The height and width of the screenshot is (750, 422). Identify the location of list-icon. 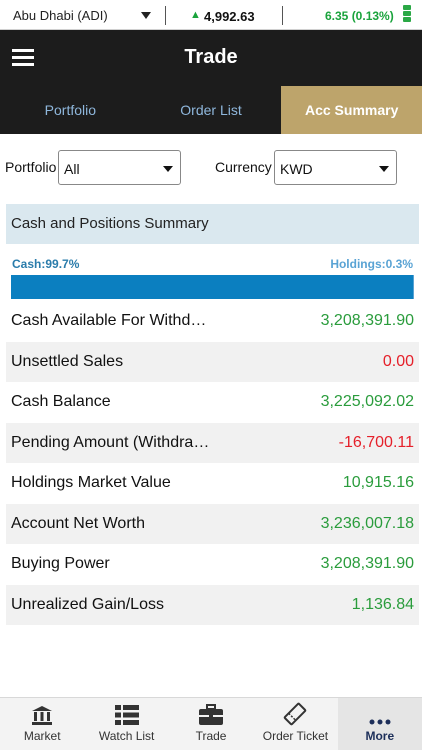
(126, 713).